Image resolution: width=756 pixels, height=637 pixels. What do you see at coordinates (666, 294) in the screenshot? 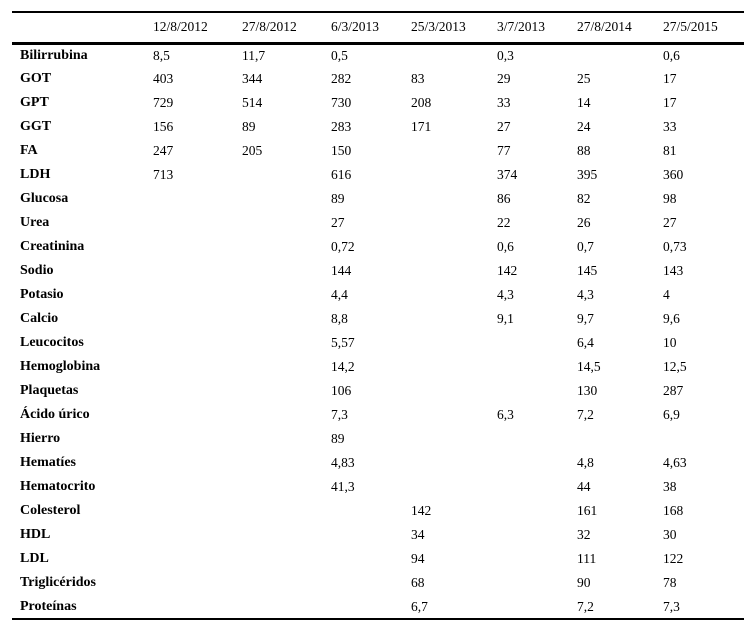
I see `cell: 4` at bounding box center [666, 294].